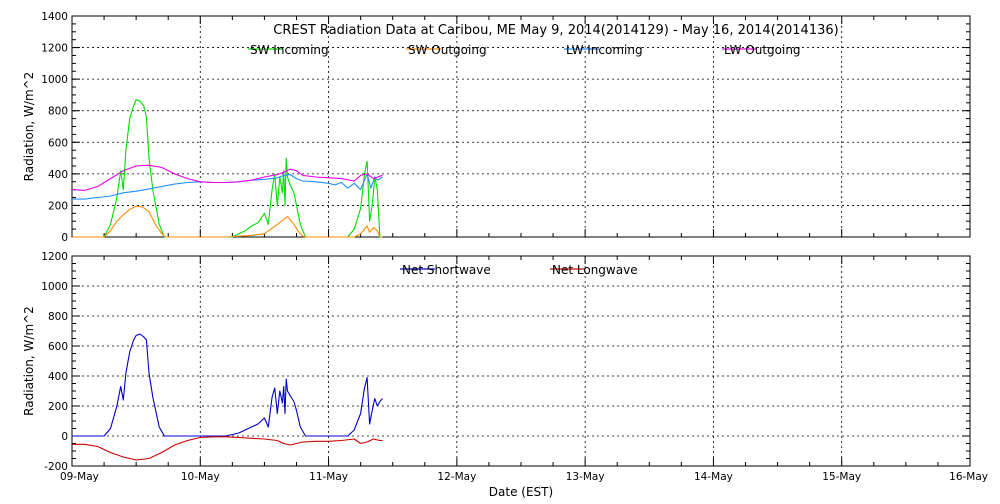  What do you see at coordinates (289, 50) in the screenshot?
I see `panel-1-legend-label-sw-incoming: SW Incoming` at bounding box center [289, 50].